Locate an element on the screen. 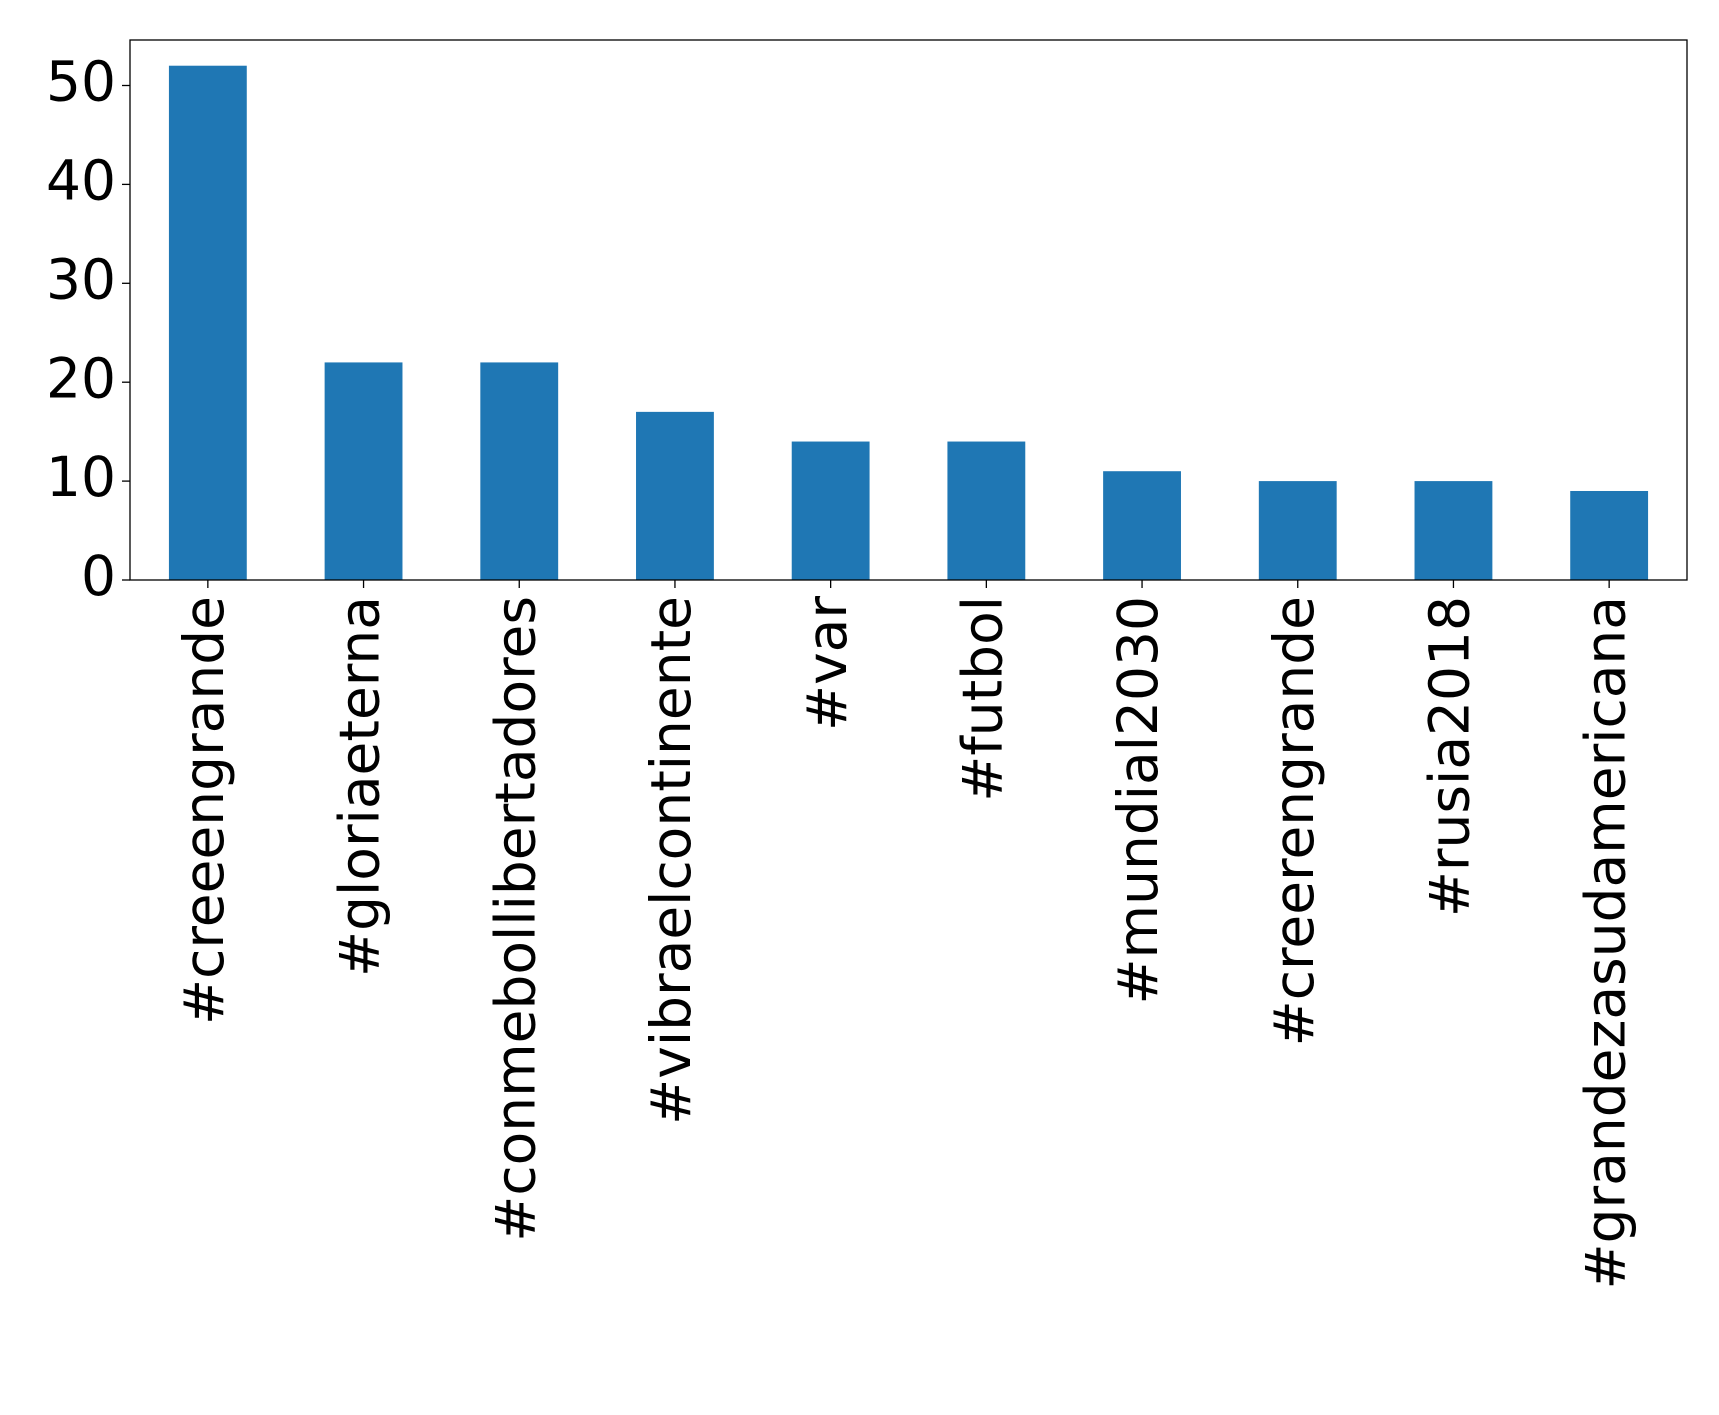 The height and width of the screenshot is (1415, 1719). x-tick-label: #var is located at coordinates (827, 663).